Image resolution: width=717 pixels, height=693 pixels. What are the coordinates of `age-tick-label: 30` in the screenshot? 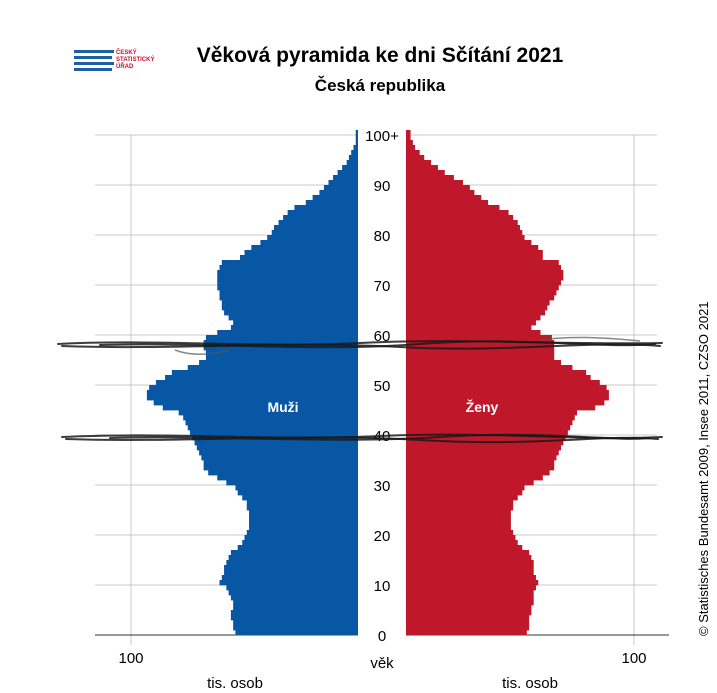 It's located at (382, 486).